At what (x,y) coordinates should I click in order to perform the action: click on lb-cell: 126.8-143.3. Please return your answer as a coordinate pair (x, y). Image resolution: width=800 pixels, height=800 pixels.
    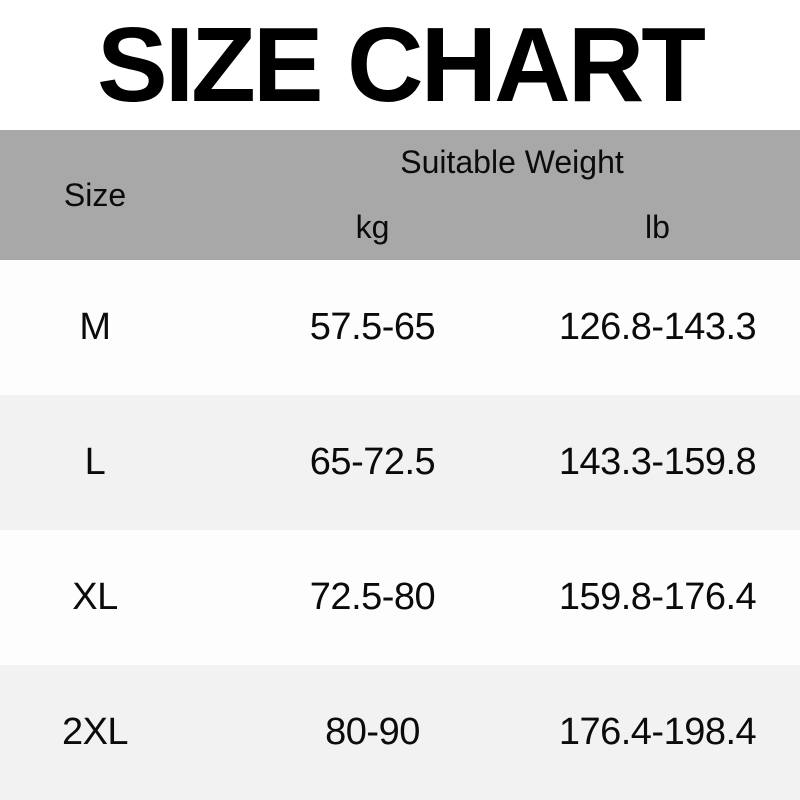
    Looking at the image, I should click on (657, 327).